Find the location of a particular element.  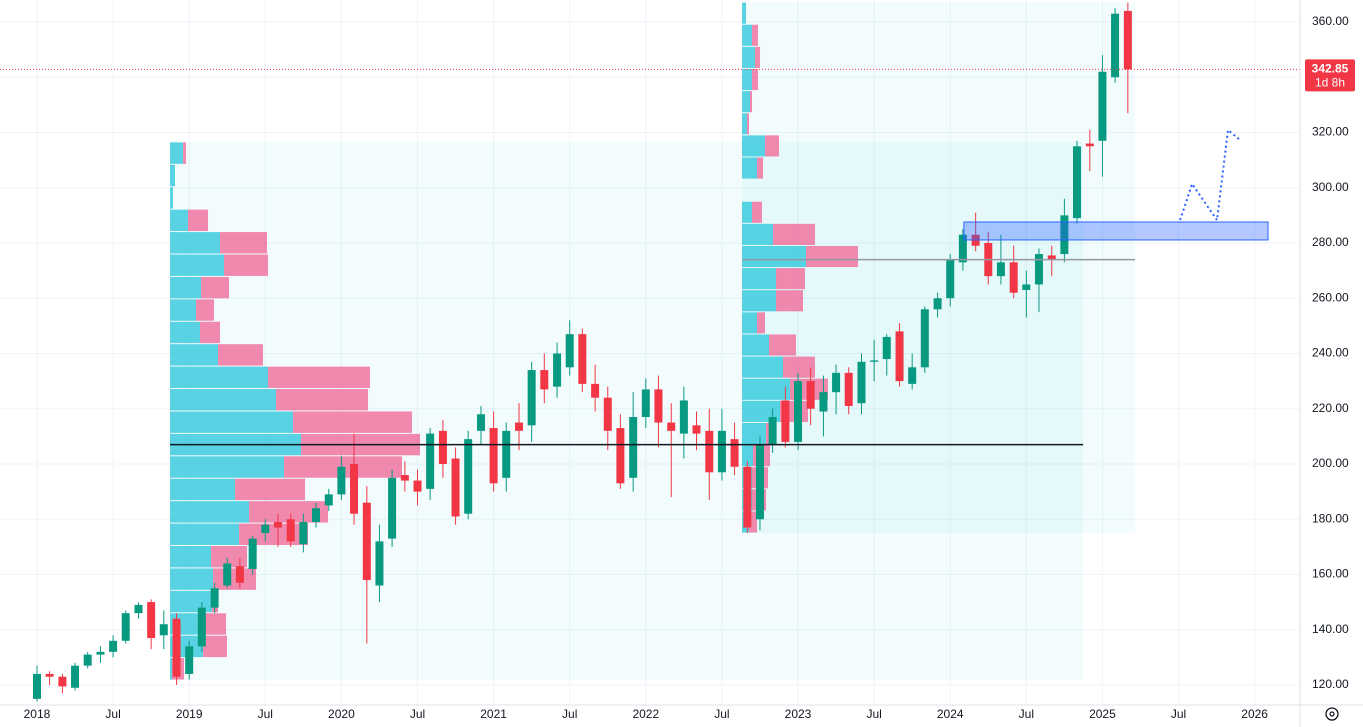

y-tick-label: 280.00 is located at coordinates (1330, 242).